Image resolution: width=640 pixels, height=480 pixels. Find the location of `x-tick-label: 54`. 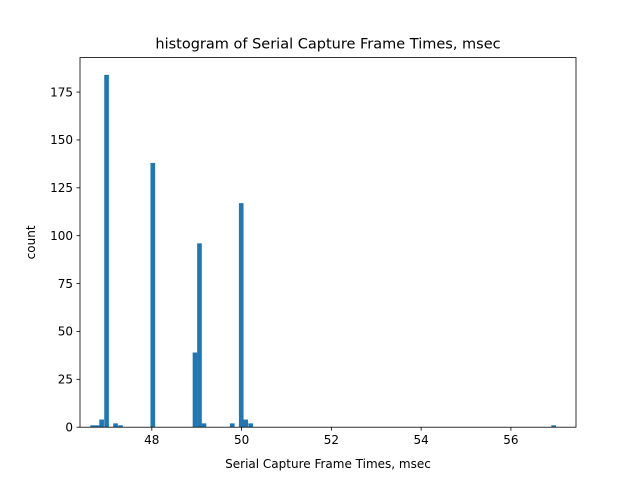

x-tick-label: 54 is located at coordinates (420, 440).